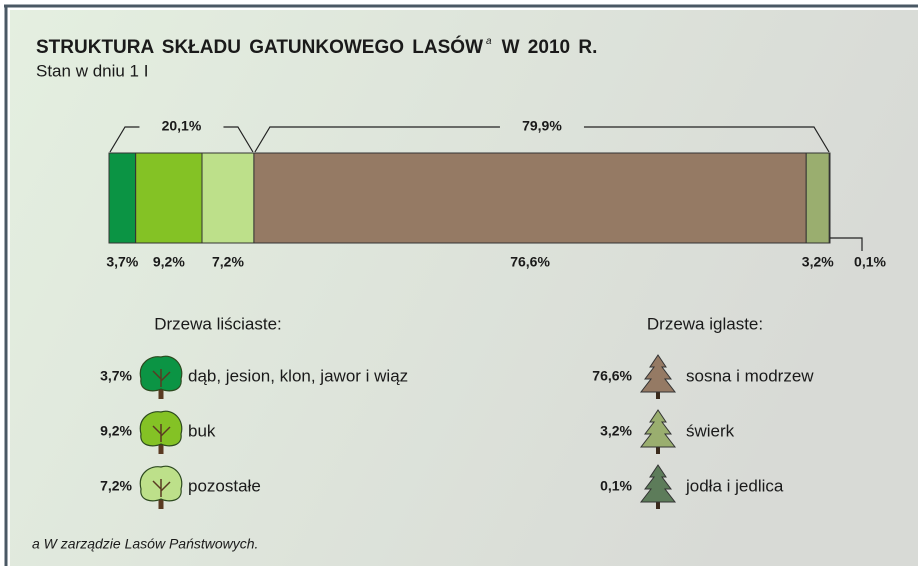 Image resolution: width=918 pixels, height=566 pixels. What do you see at coordinates (116, 486) in the screenshot?
I see `legend-value: 7,2%` at bounding box center [116, 486].